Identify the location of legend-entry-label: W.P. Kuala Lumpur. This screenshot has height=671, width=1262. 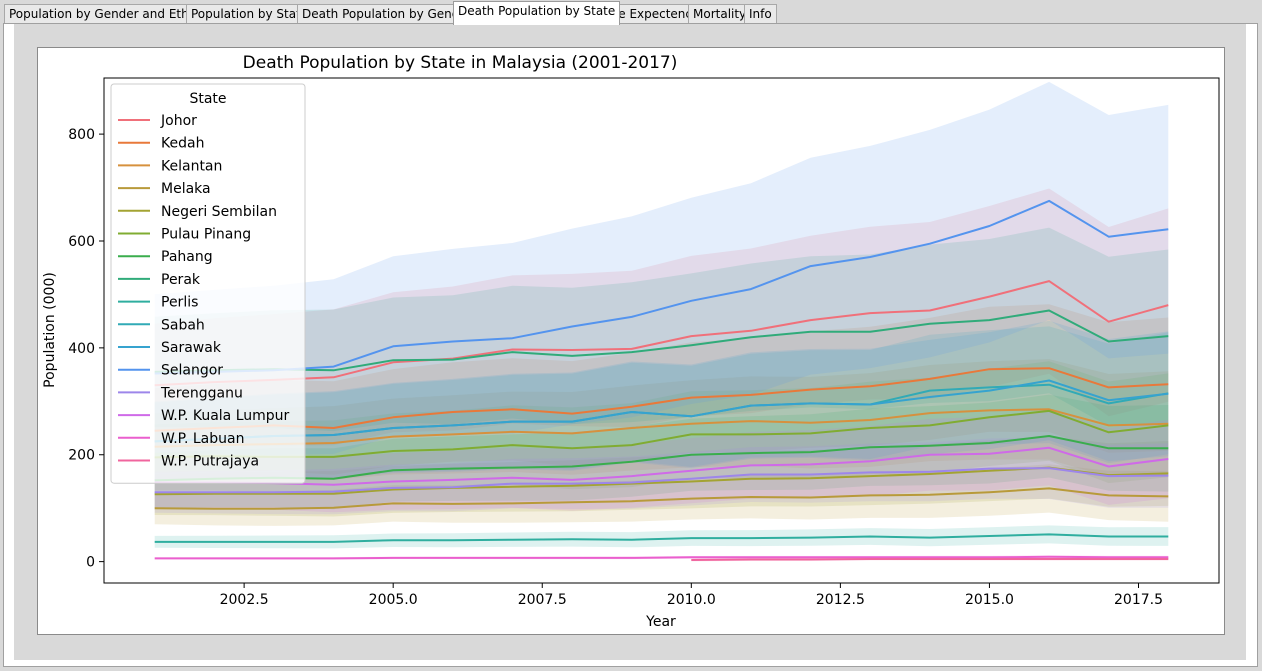
(225, 416).